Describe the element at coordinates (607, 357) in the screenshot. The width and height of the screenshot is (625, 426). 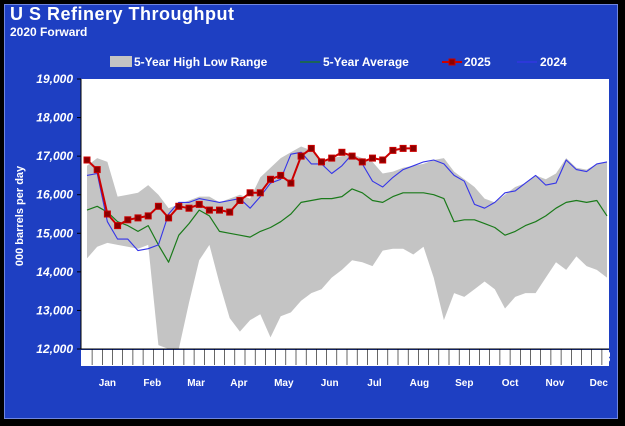
I see `x-tick-label: 52` at that location.